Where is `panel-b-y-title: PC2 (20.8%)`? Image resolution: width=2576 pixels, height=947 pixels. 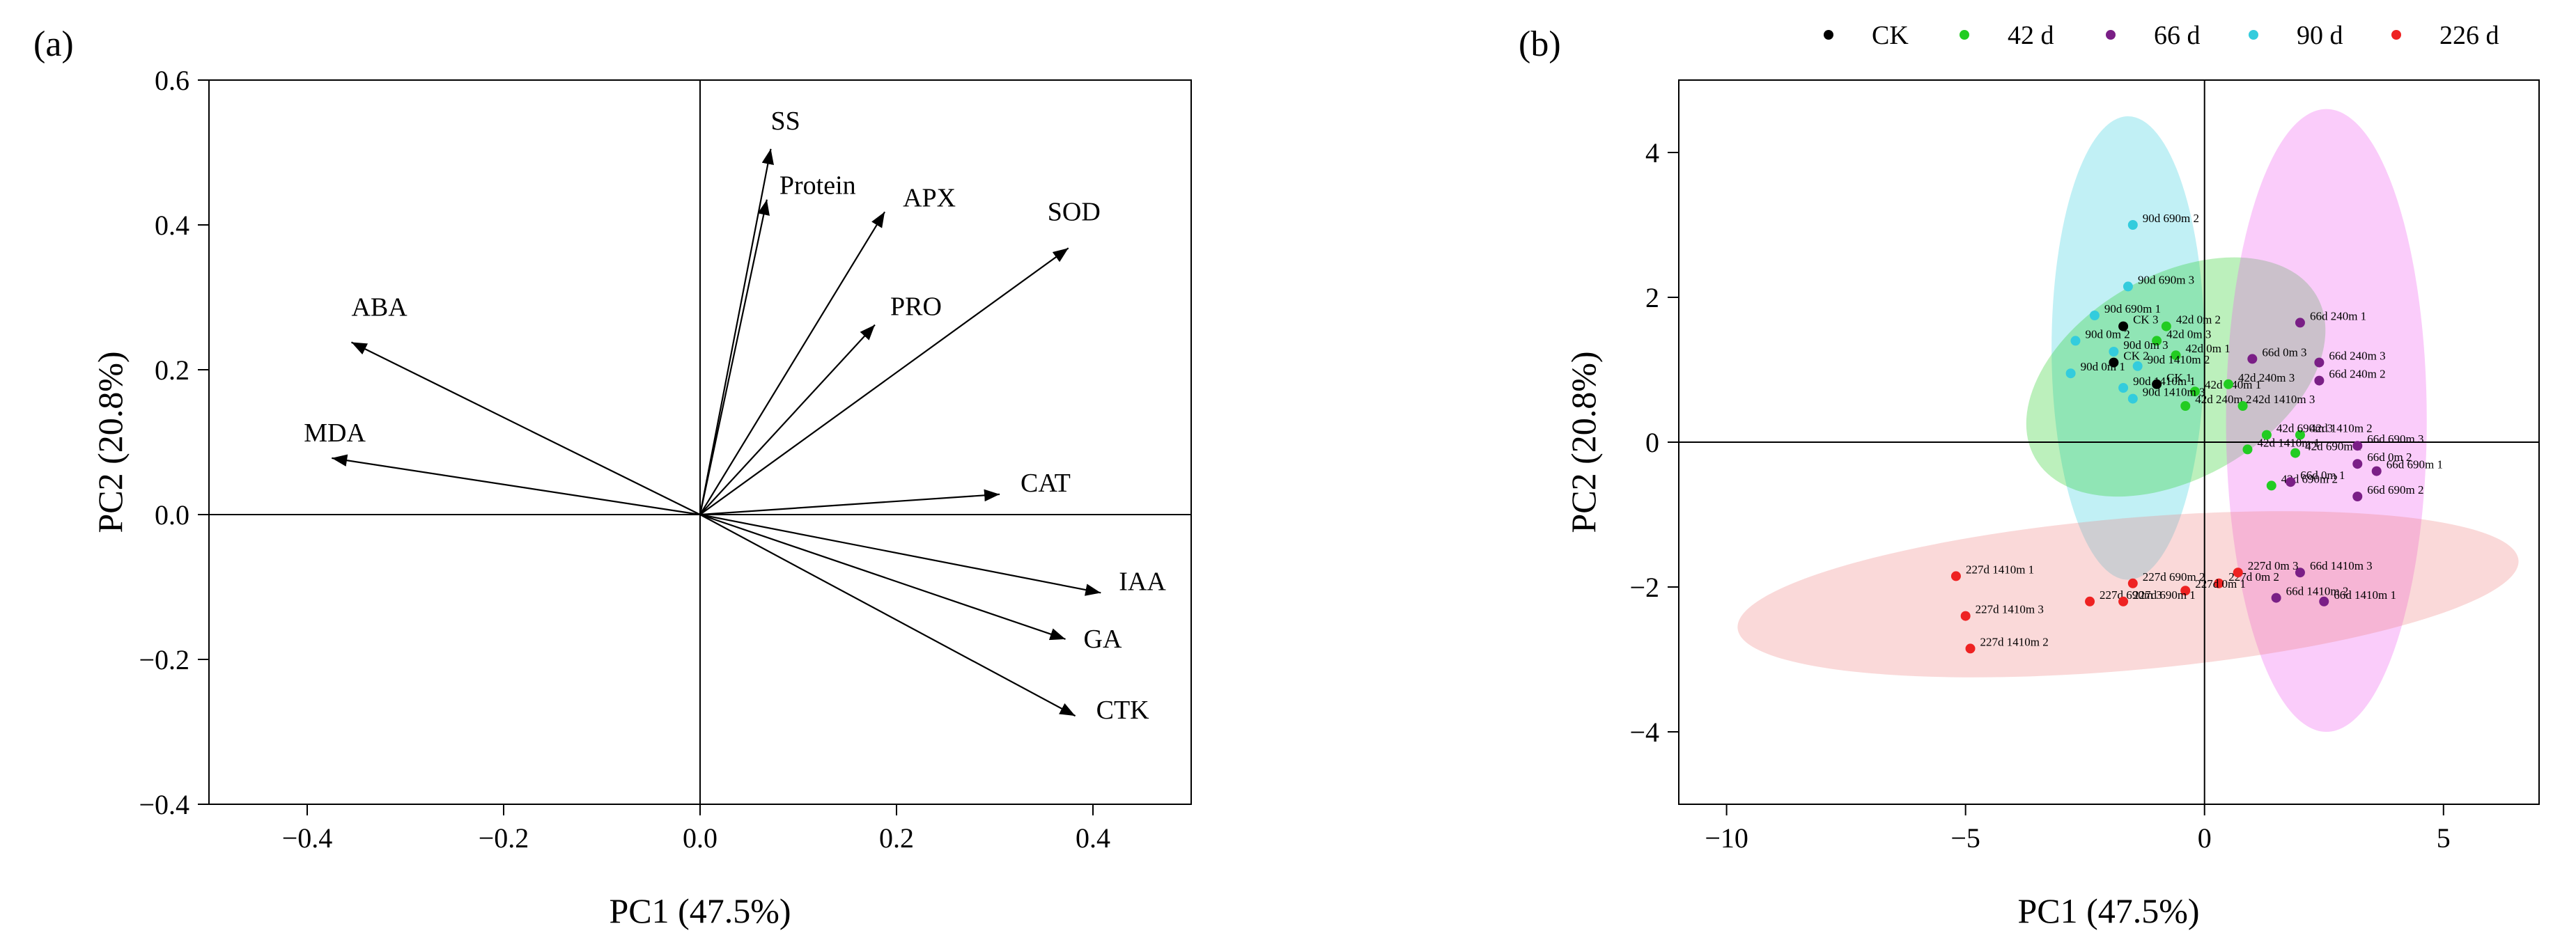
panel-b-y-title: PC2 (20.8%) is located at coordinates (1583, 442).